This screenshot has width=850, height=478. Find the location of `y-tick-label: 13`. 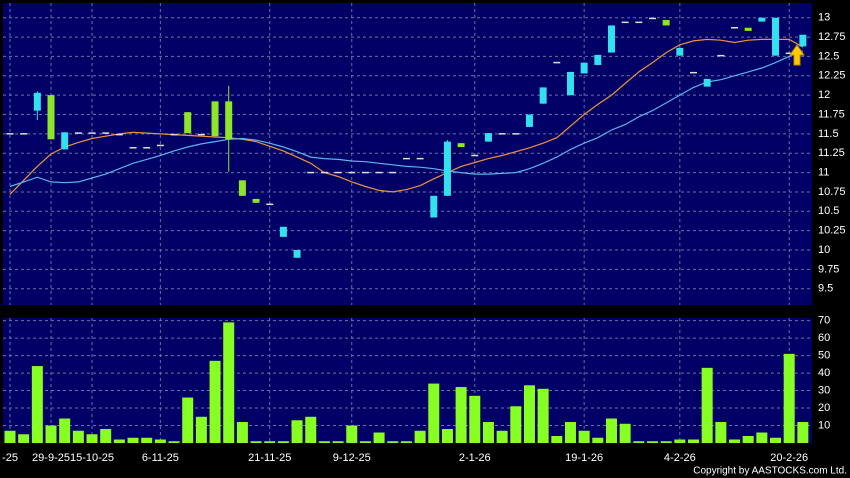

y-tick-label: 13 is located at coordinates (824, 18).